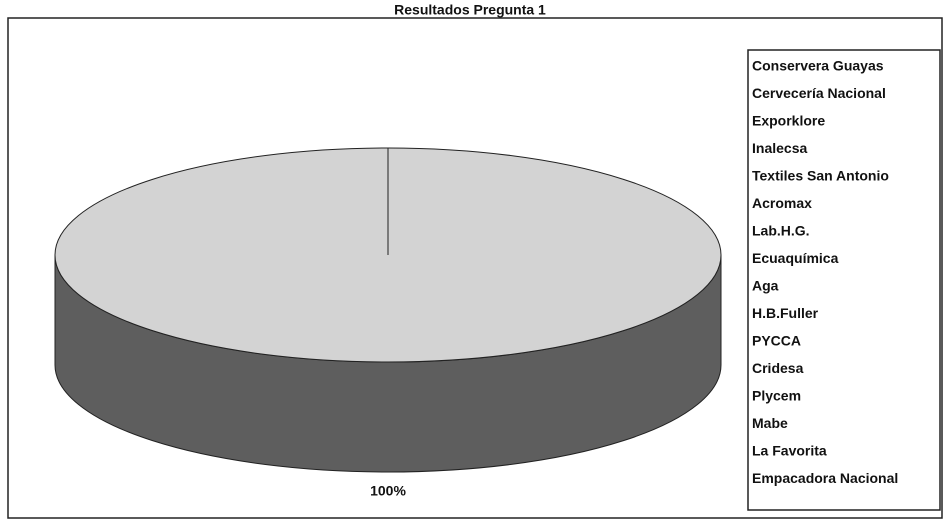 The width and height of the screenshot is (951, 527). What do you see at coordinates (776, 341) in the screenshot?
I see `legend-label: PYCCA` at bounding box center [776, 341].